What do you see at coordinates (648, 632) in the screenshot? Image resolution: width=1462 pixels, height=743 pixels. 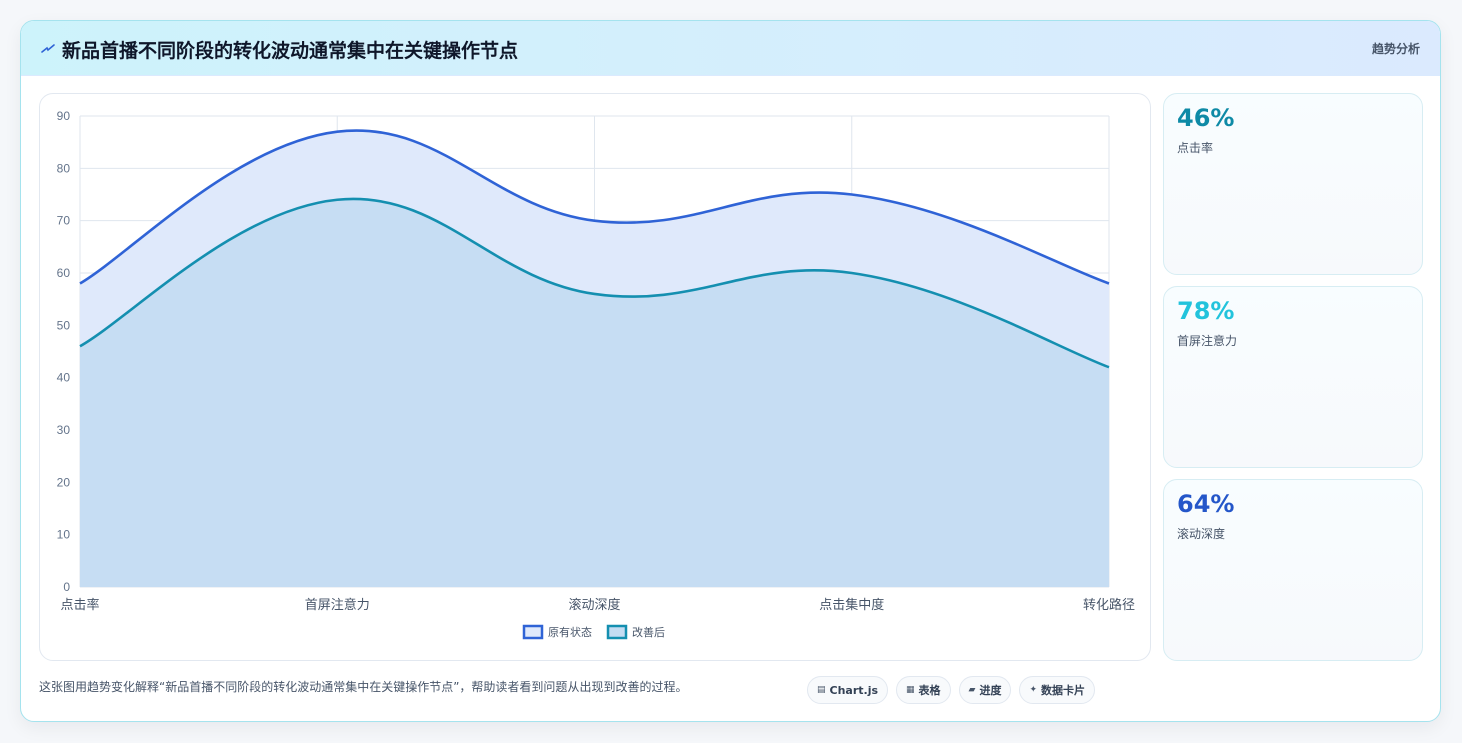 I see `legend-label: 改善后` at bounding box center [648, 632].